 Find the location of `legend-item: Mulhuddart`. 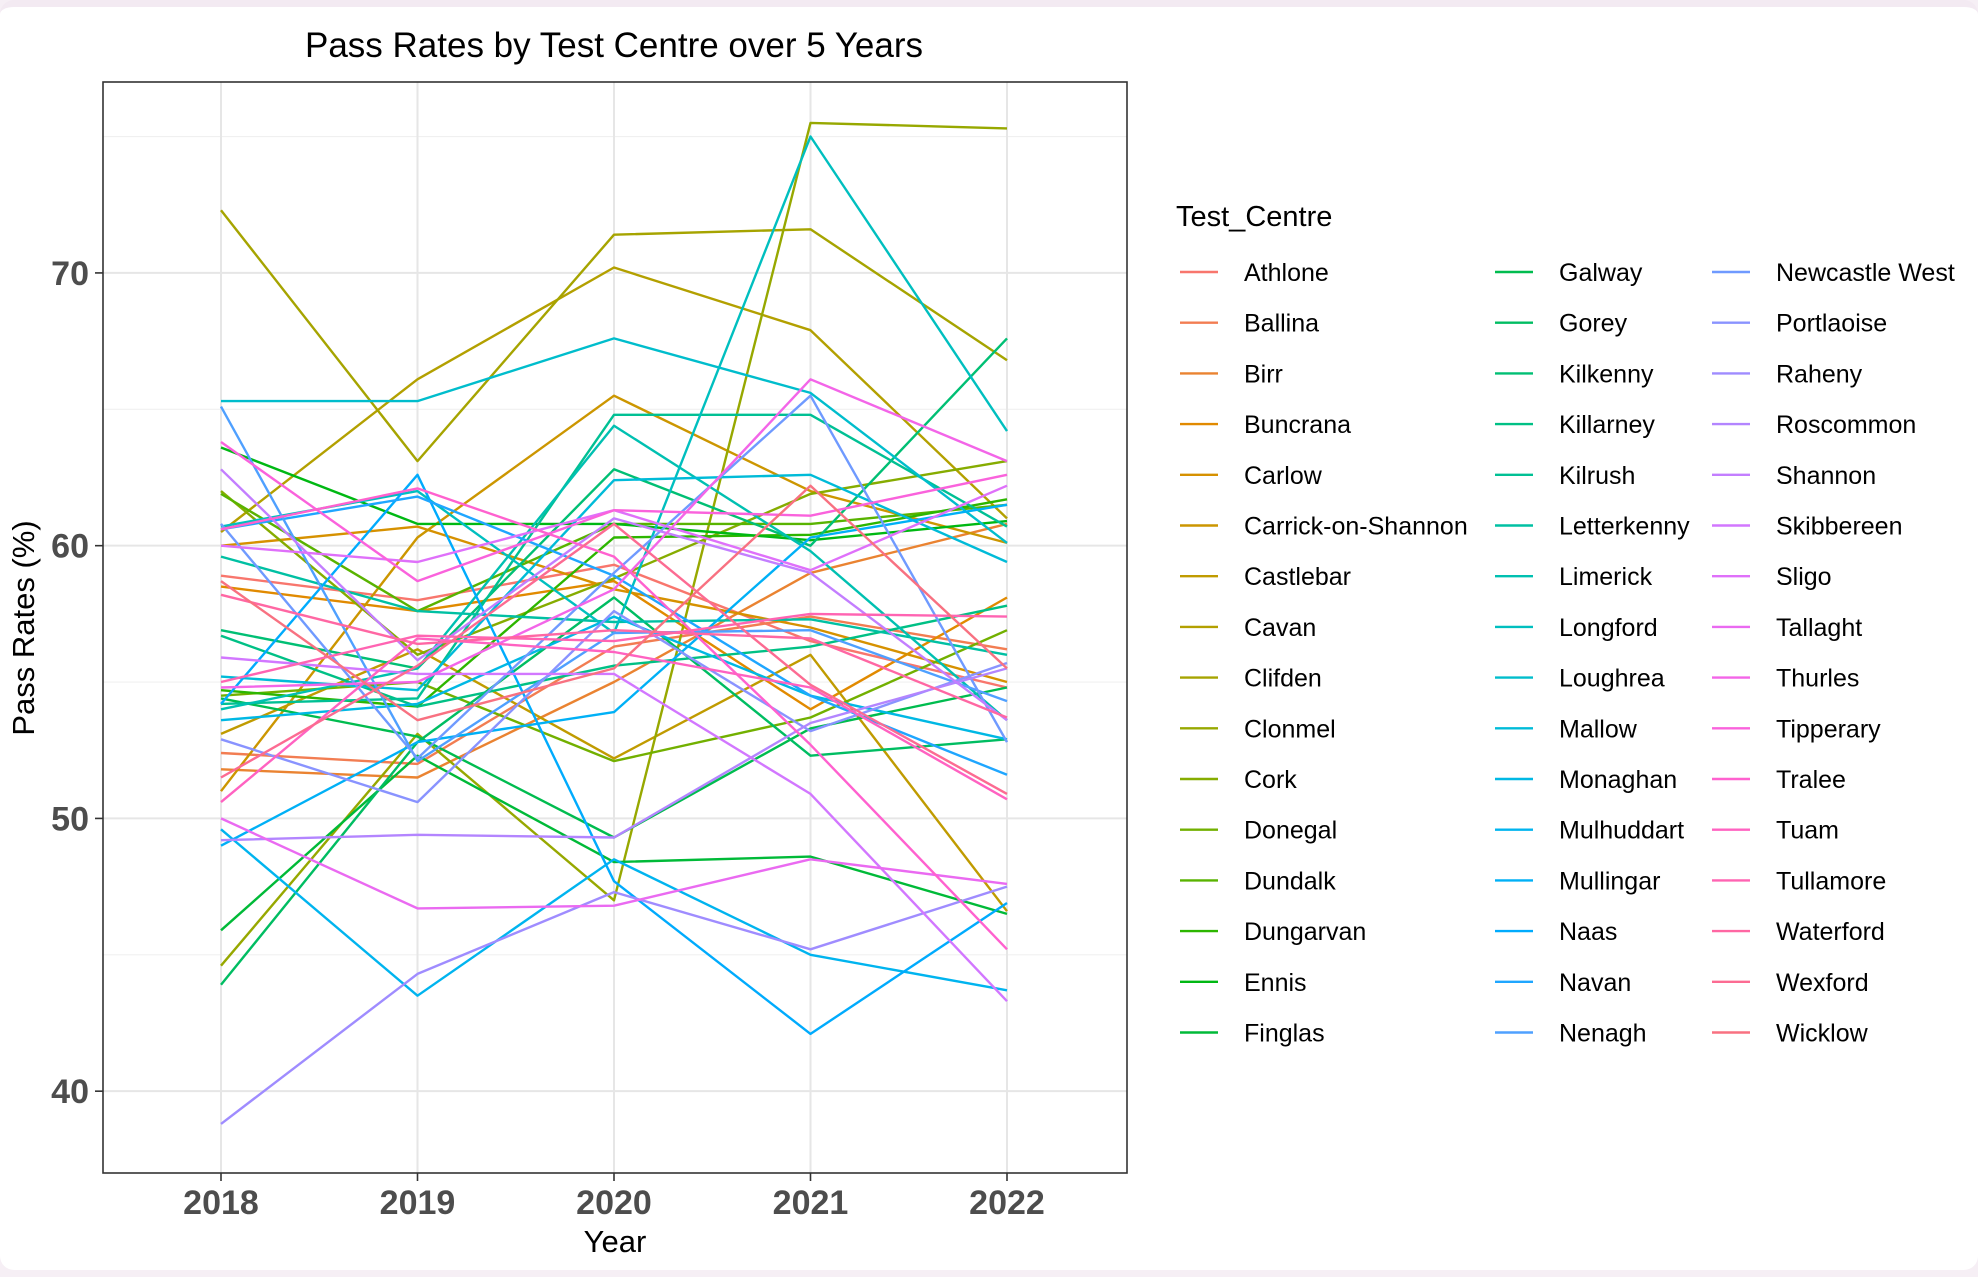

legend-item: Mulhuddart is located at coordinates (1589, 831).